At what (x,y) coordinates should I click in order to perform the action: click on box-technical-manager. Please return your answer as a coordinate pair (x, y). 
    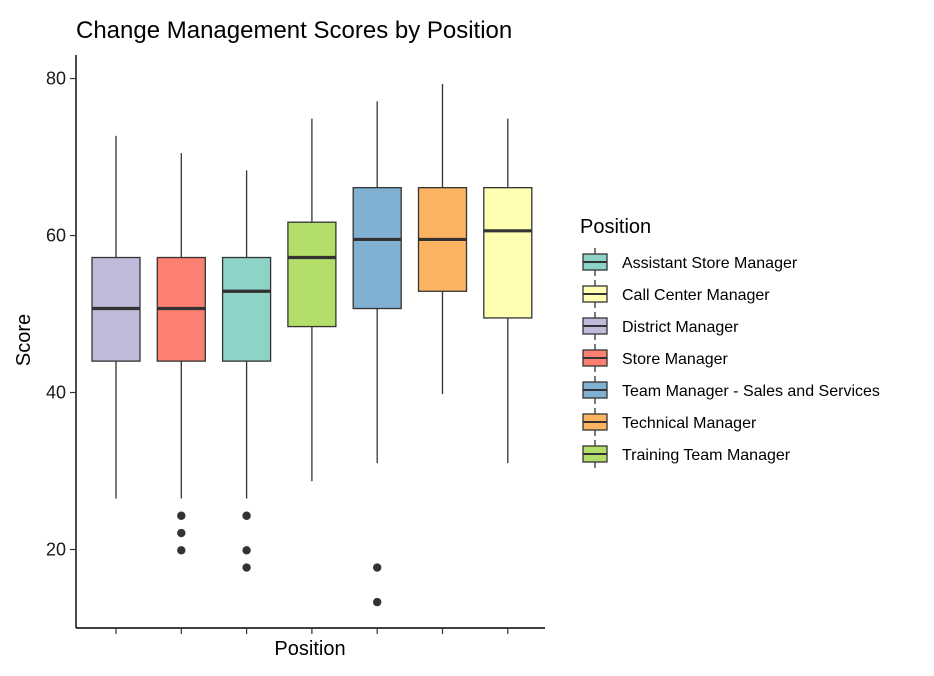
    Looking at the image, I should click on (442, 239).